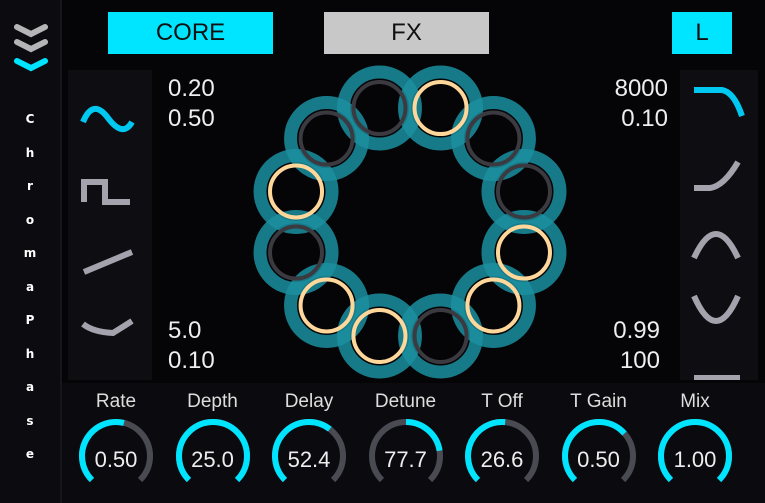 This screenshot has height=503, width=765. I want to click on readout-bottom-right: 0.99 100, so click(636, 345).